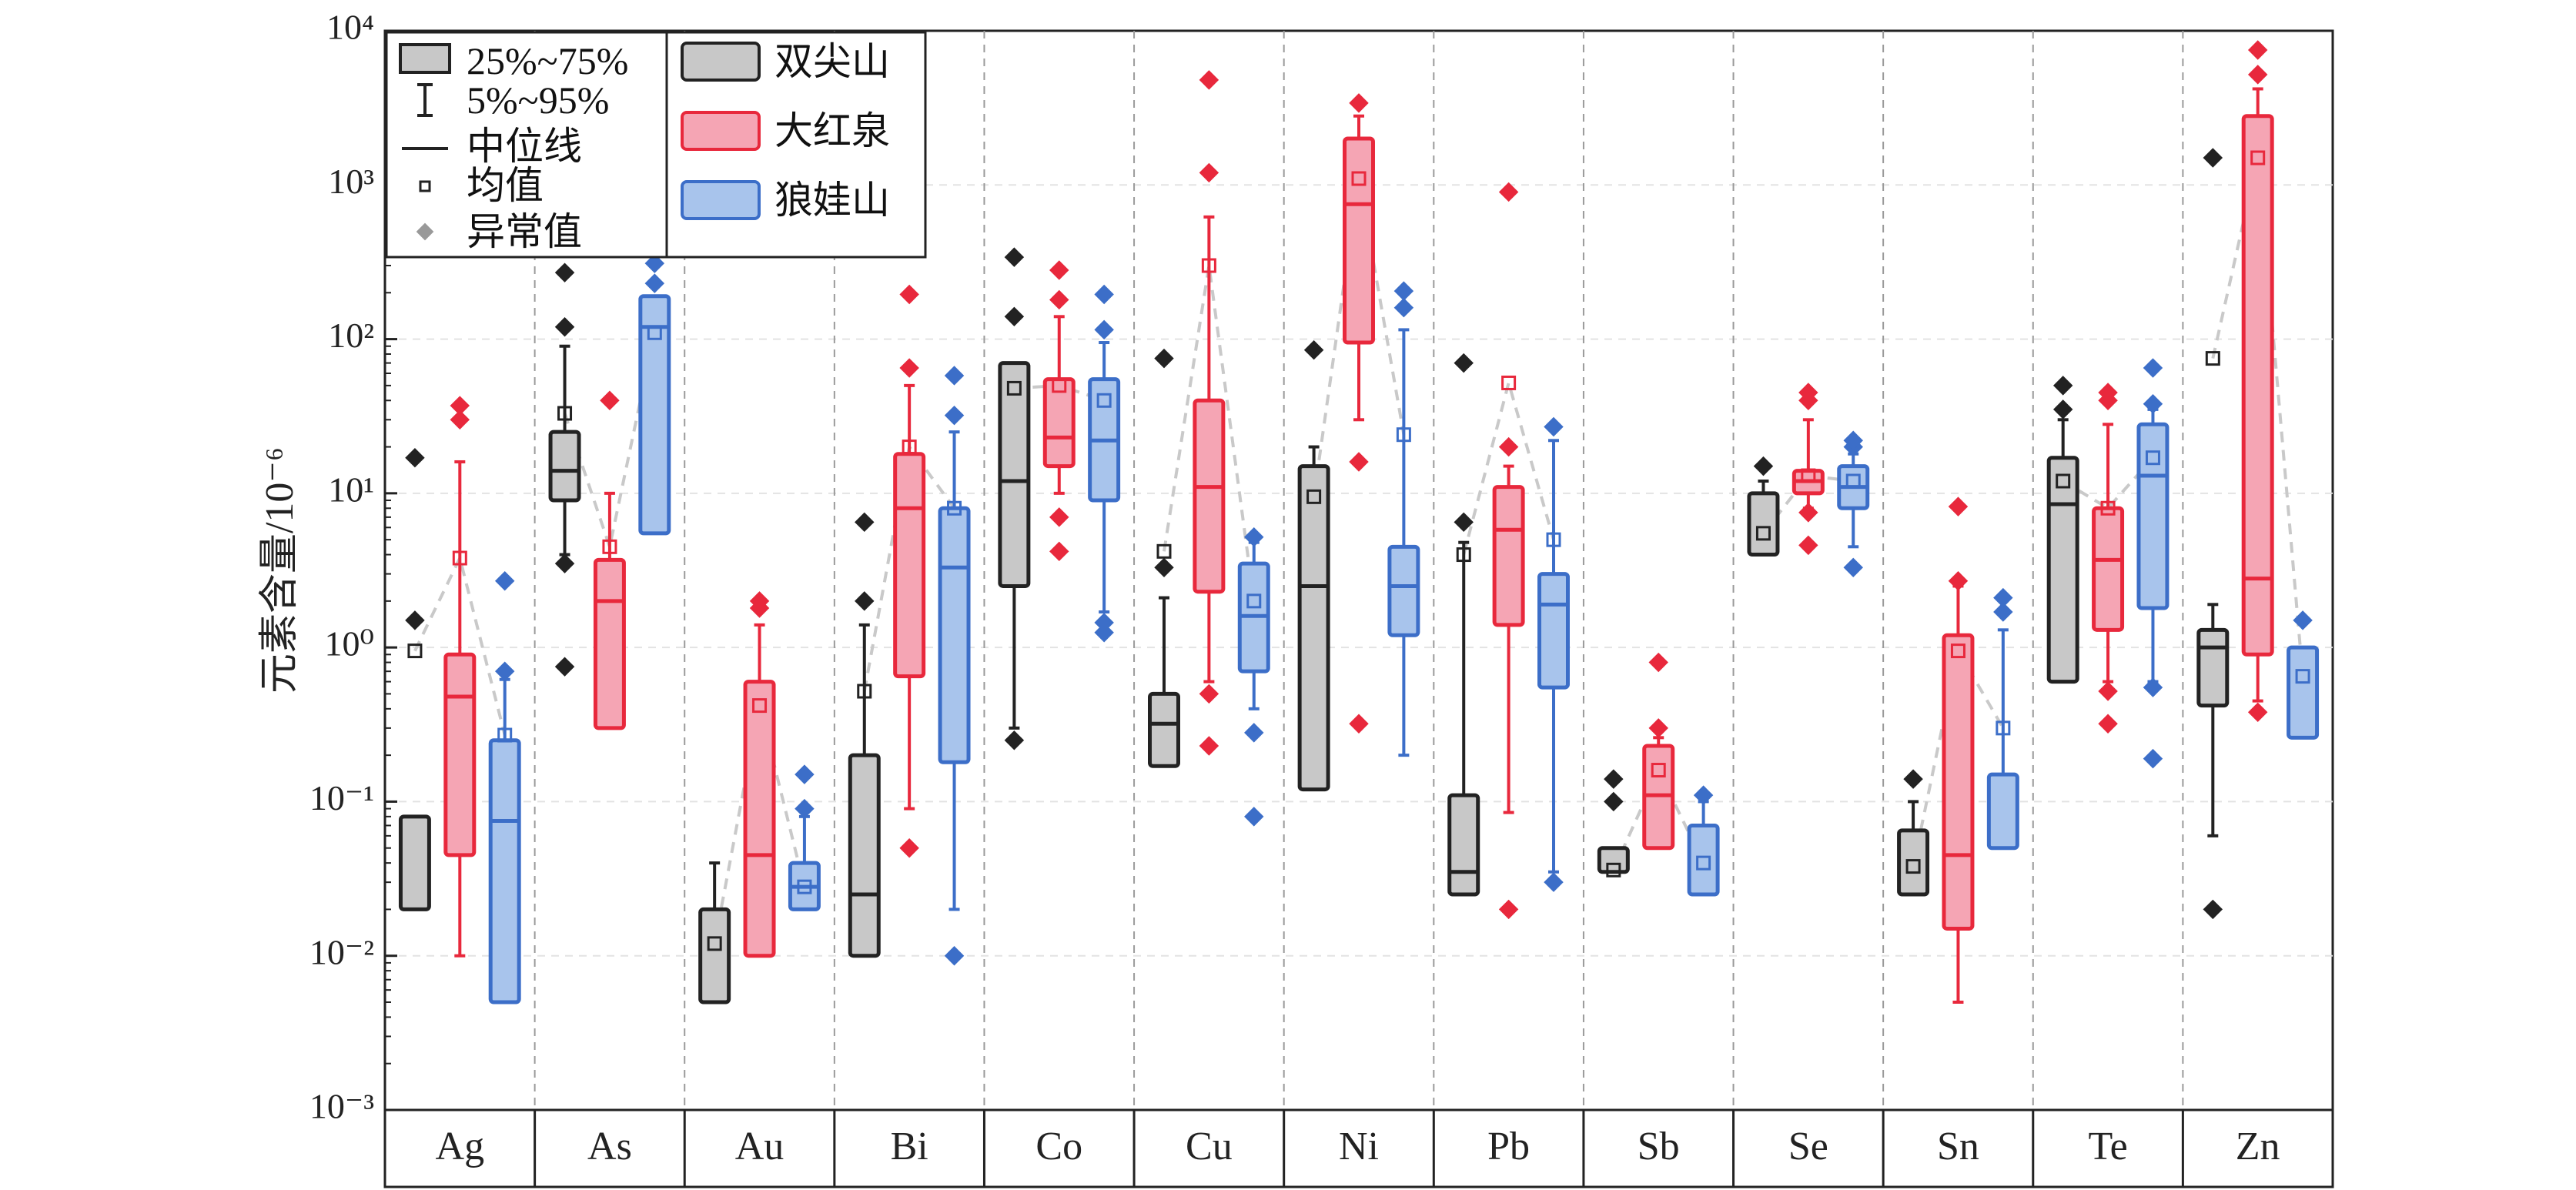 This screenshot has height=1190, width=2576. Describe the element at coordinates (715, 933) in the screenshot. I see `box-双尖山-Au` at that location.